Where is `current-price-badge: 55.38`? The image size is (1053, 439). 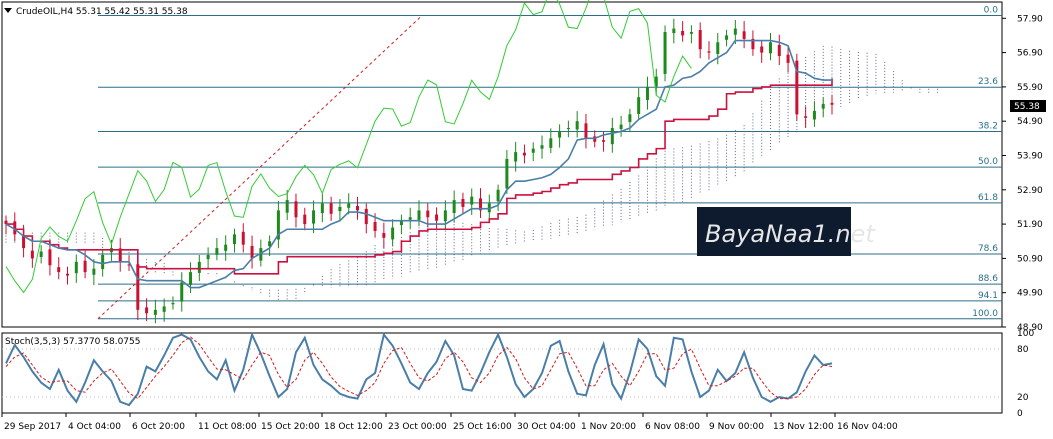 current-price-badge: 55.38 is located at coordinates (1028, 106).